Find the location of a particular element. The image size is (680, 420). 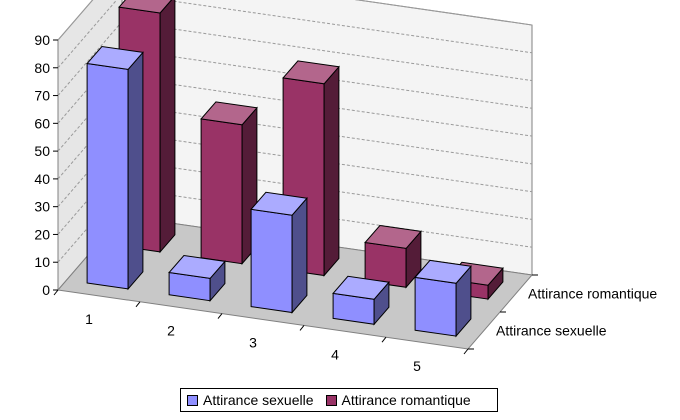

y-tick-label: 0 is located at coordinates (46, 290).